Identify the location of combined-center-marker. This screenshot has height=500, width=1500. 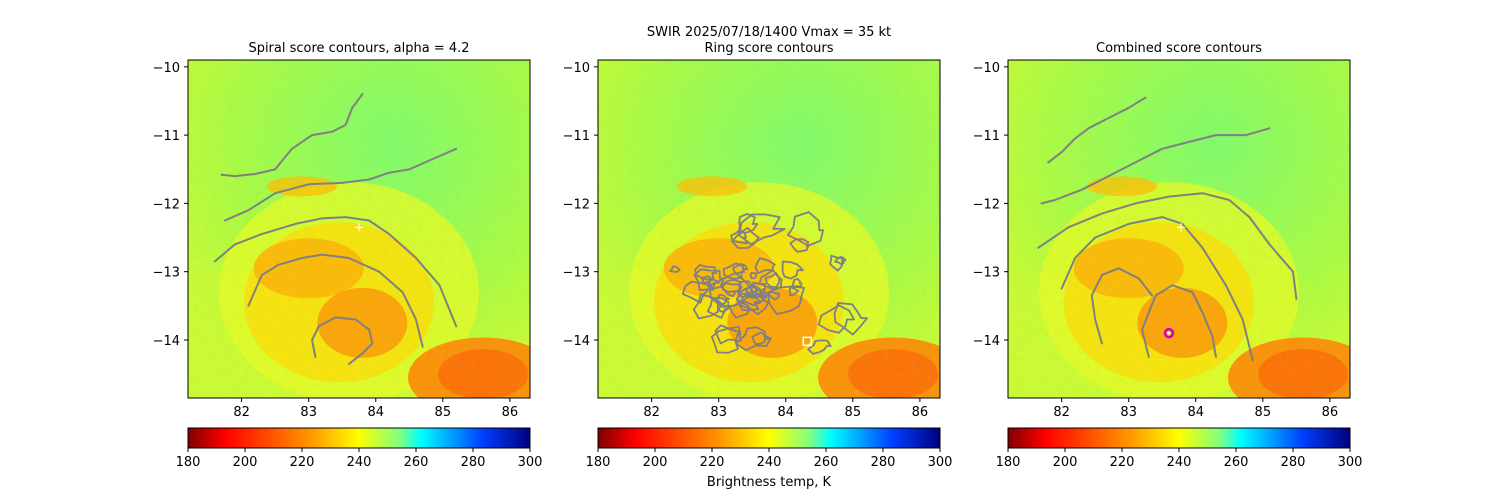
(1169, 333).